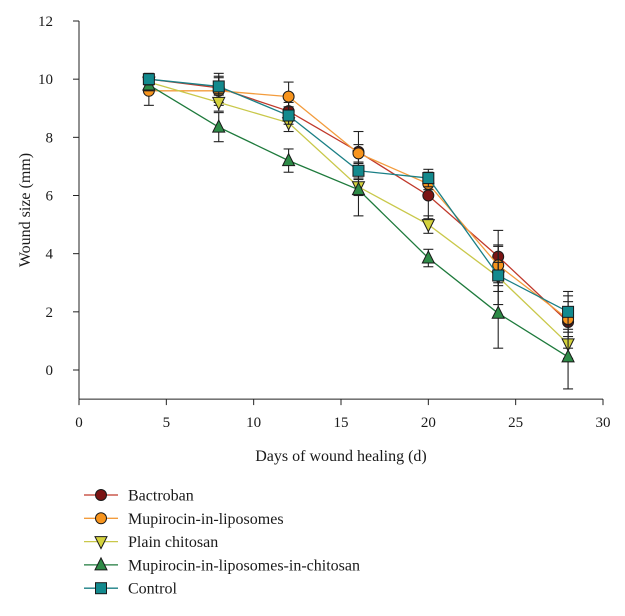  What do you see at coordinates (161, 496) in the screenshot?
I see `legend-label: Bactroban` at bounding box center [161, 496].